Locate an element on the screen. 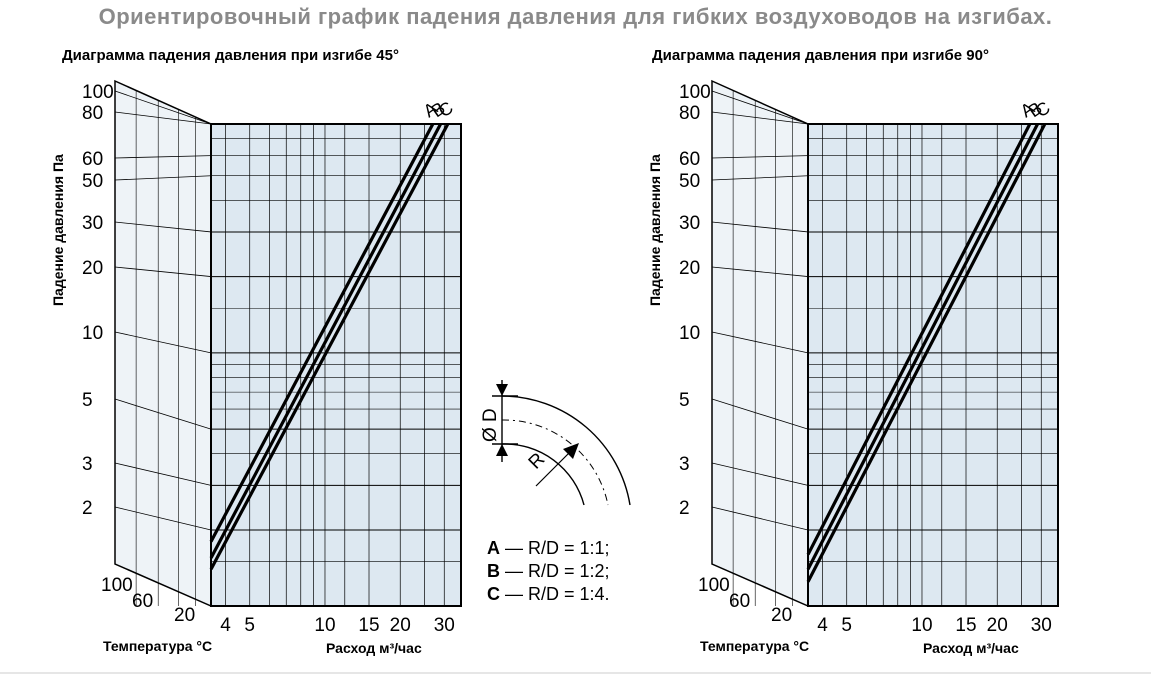 Image resolution: width=1151 pixels, height=682 pixels. legend-b-key: B is located at coordinates (493, 571).